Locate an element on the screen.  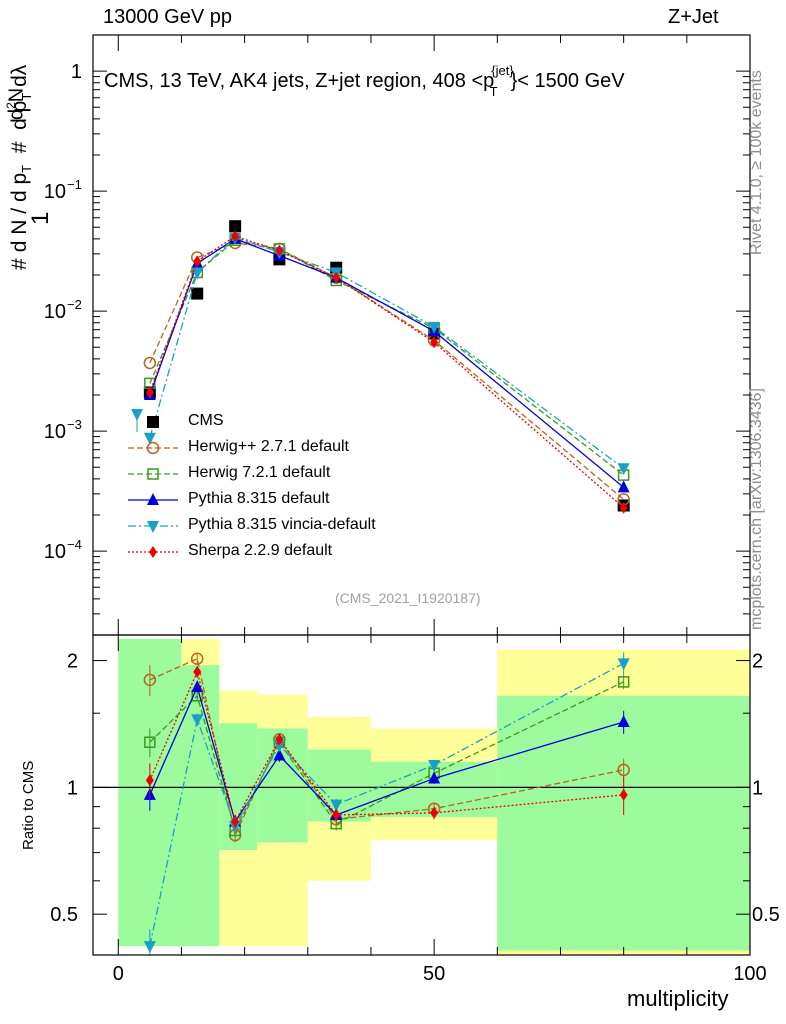
xtick-label: 0 is located at coordinates (118, 974).